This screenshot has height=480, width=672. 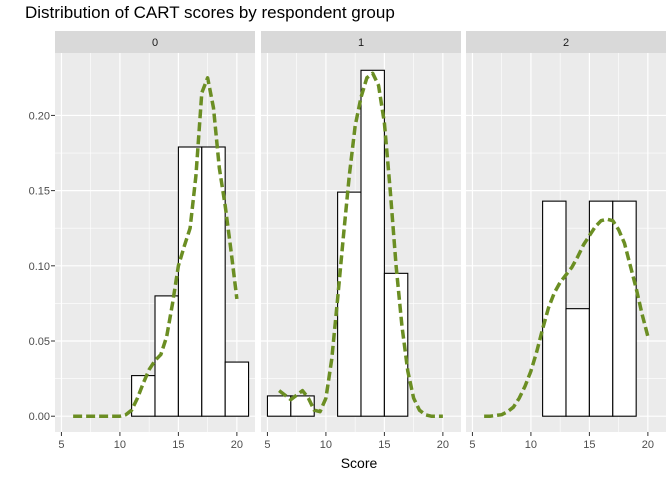 I want to click on facet-strip-label: 1, so click(x=361, y=43).